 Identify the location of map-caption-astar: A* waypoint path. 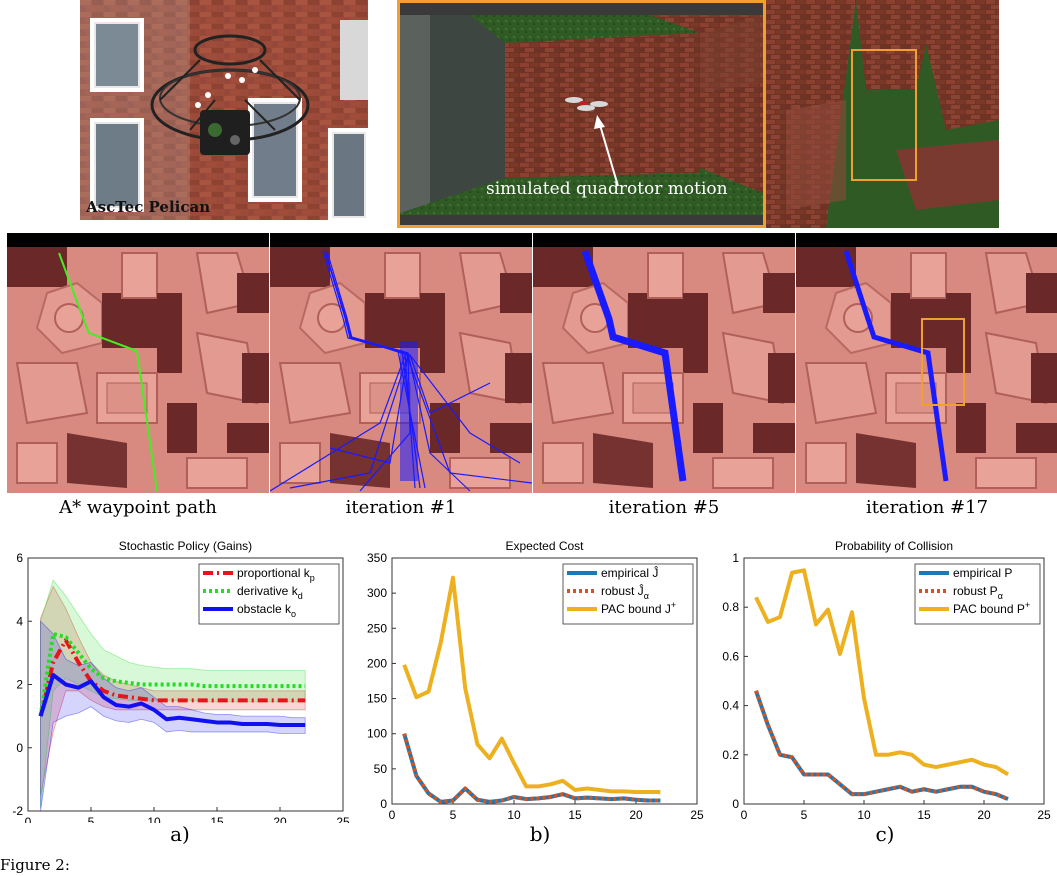
(138, 507).